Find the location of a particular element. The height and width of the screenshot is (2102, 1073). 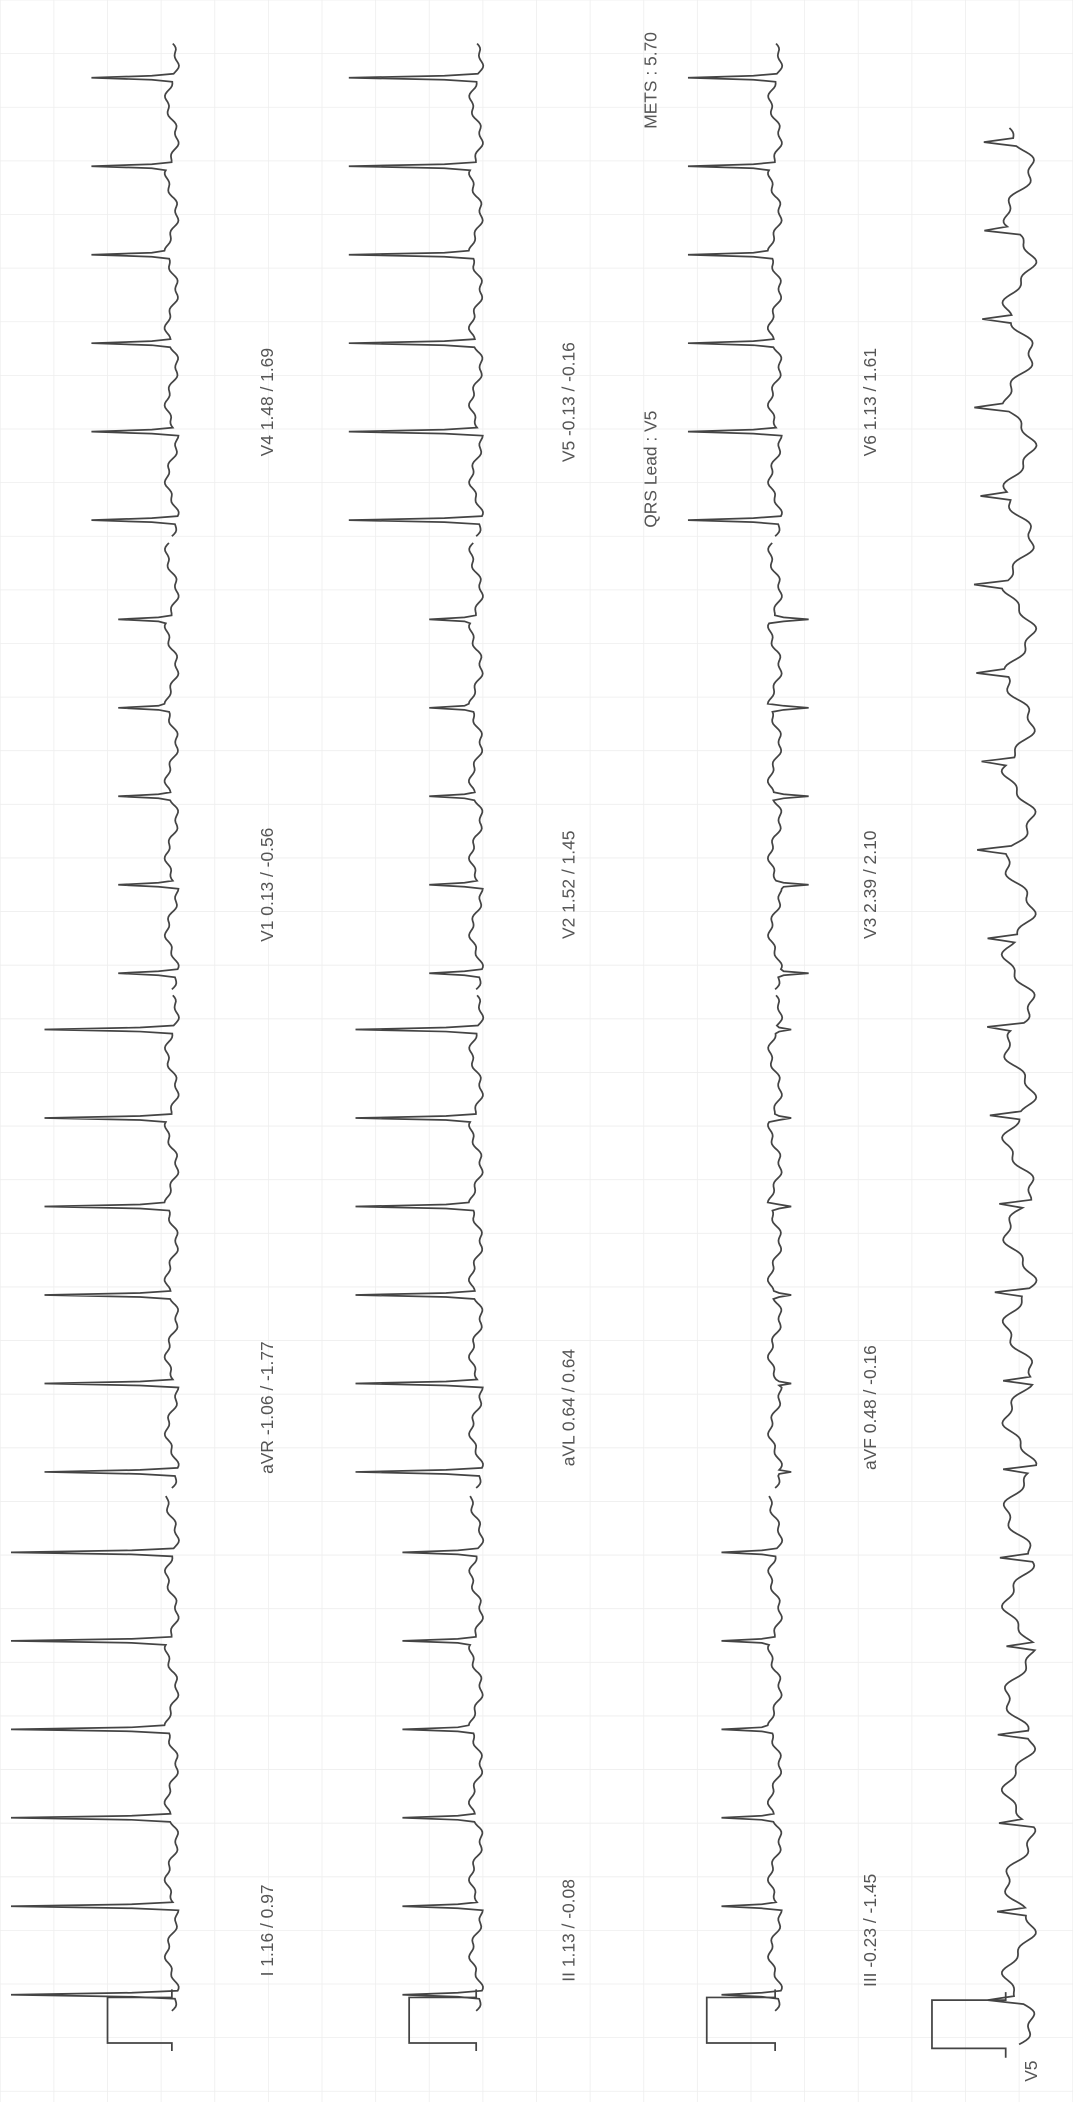

lead-label: V2 1.52 / 1.45 is located at coordinates (569, 885).